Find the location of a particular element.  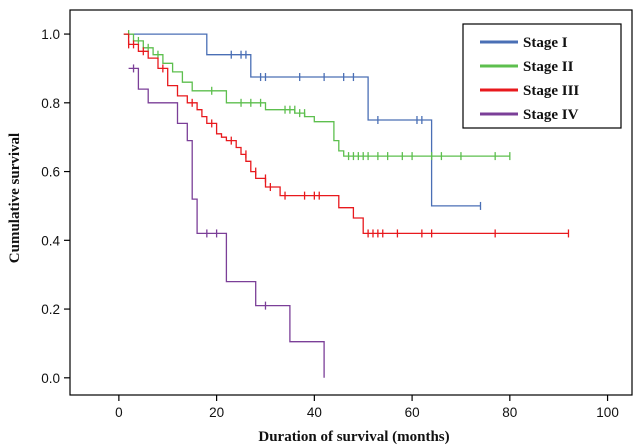

y-tick-label: 1.0 is located at coordinates (50, 34).